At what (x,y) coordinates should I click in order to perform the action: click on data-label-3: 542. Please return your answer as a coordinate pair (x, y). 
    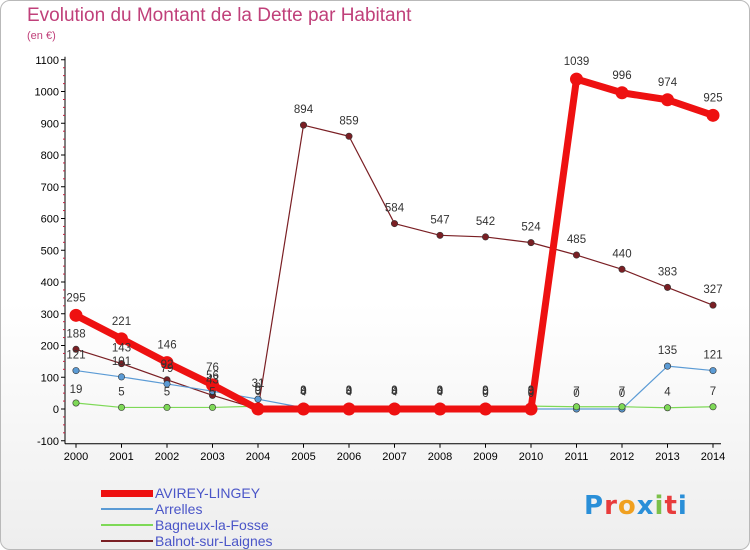
    Looking at the image, I should click on (485, 222).